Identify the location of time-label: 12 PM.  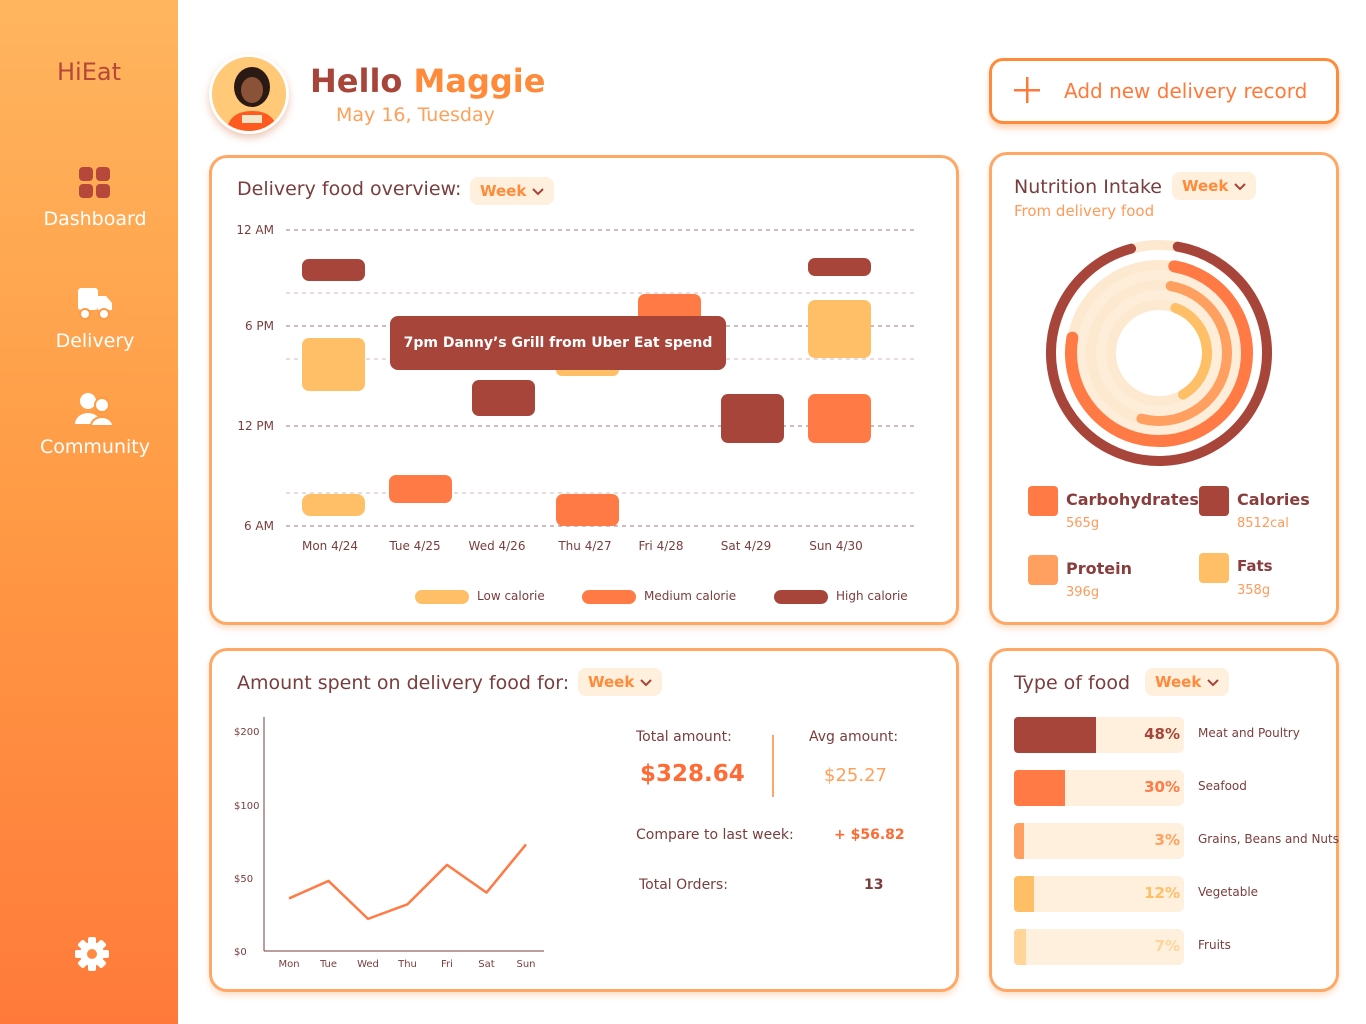
(255, 426).